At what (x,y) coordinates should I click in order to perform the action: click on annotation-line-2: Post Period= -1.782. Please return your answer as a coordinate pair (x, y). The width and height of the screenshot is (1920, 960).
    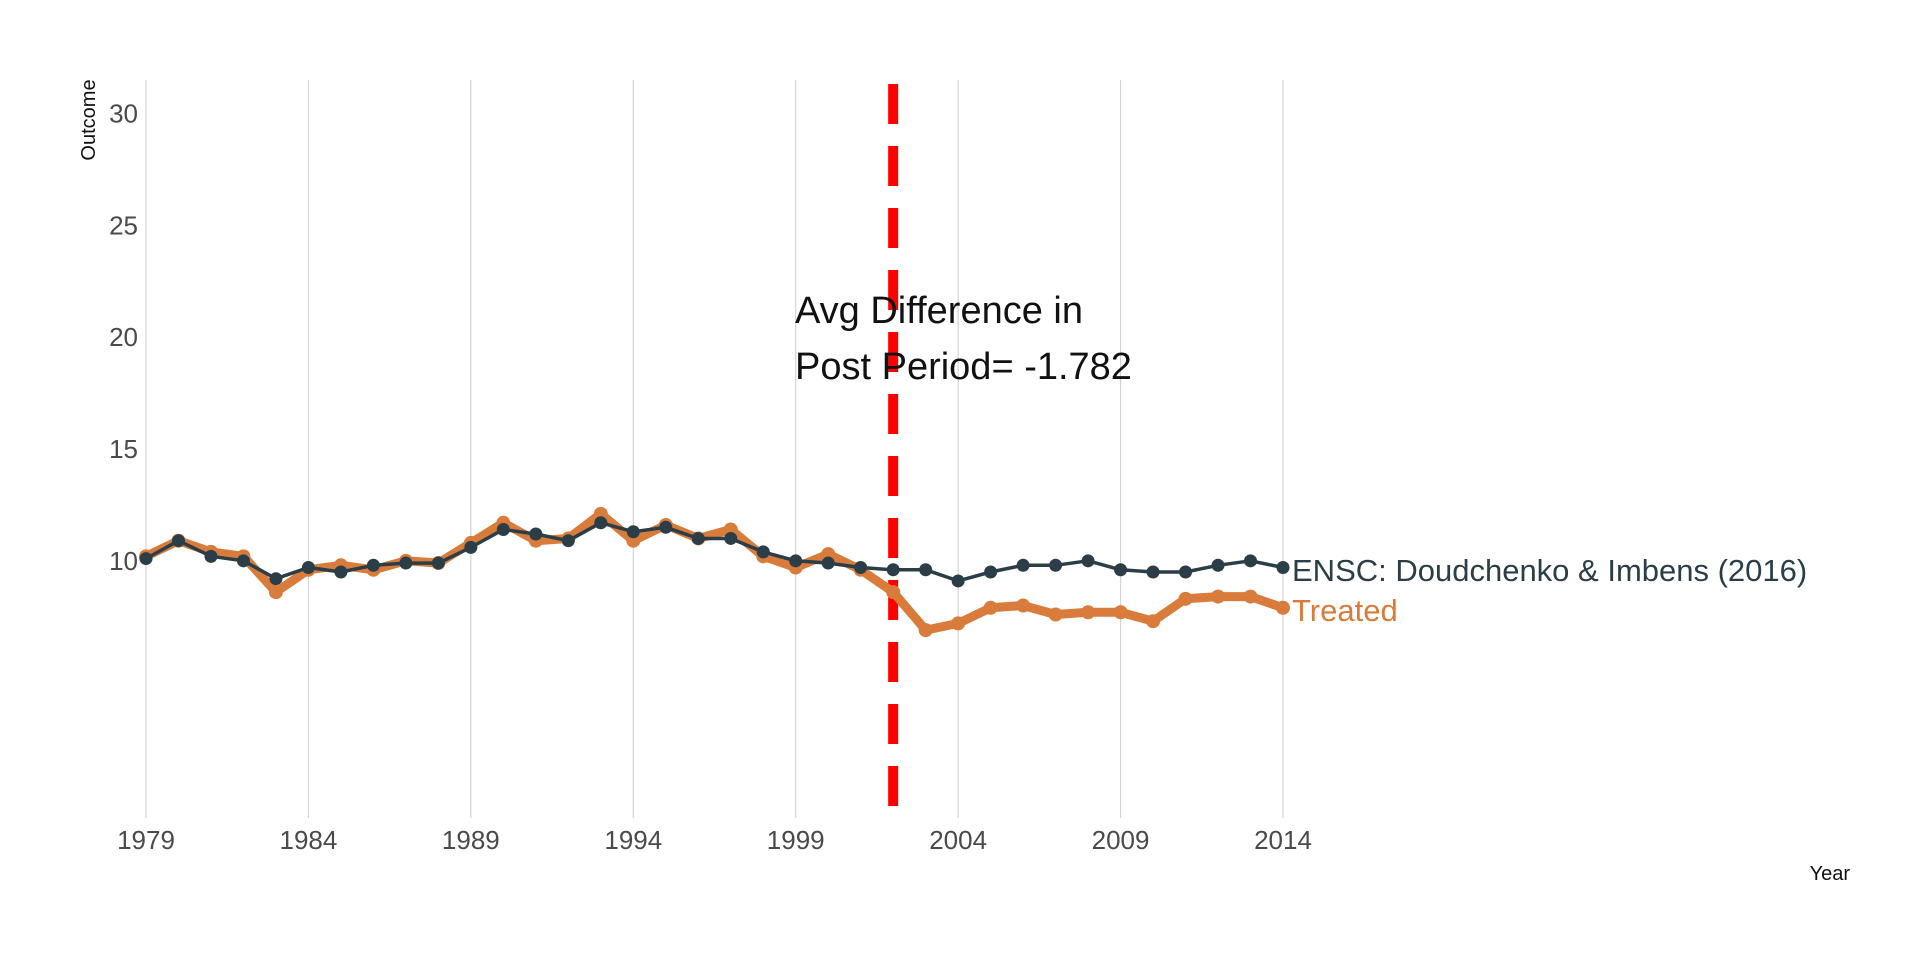
    Looking at the image, I should click on (963, 367).